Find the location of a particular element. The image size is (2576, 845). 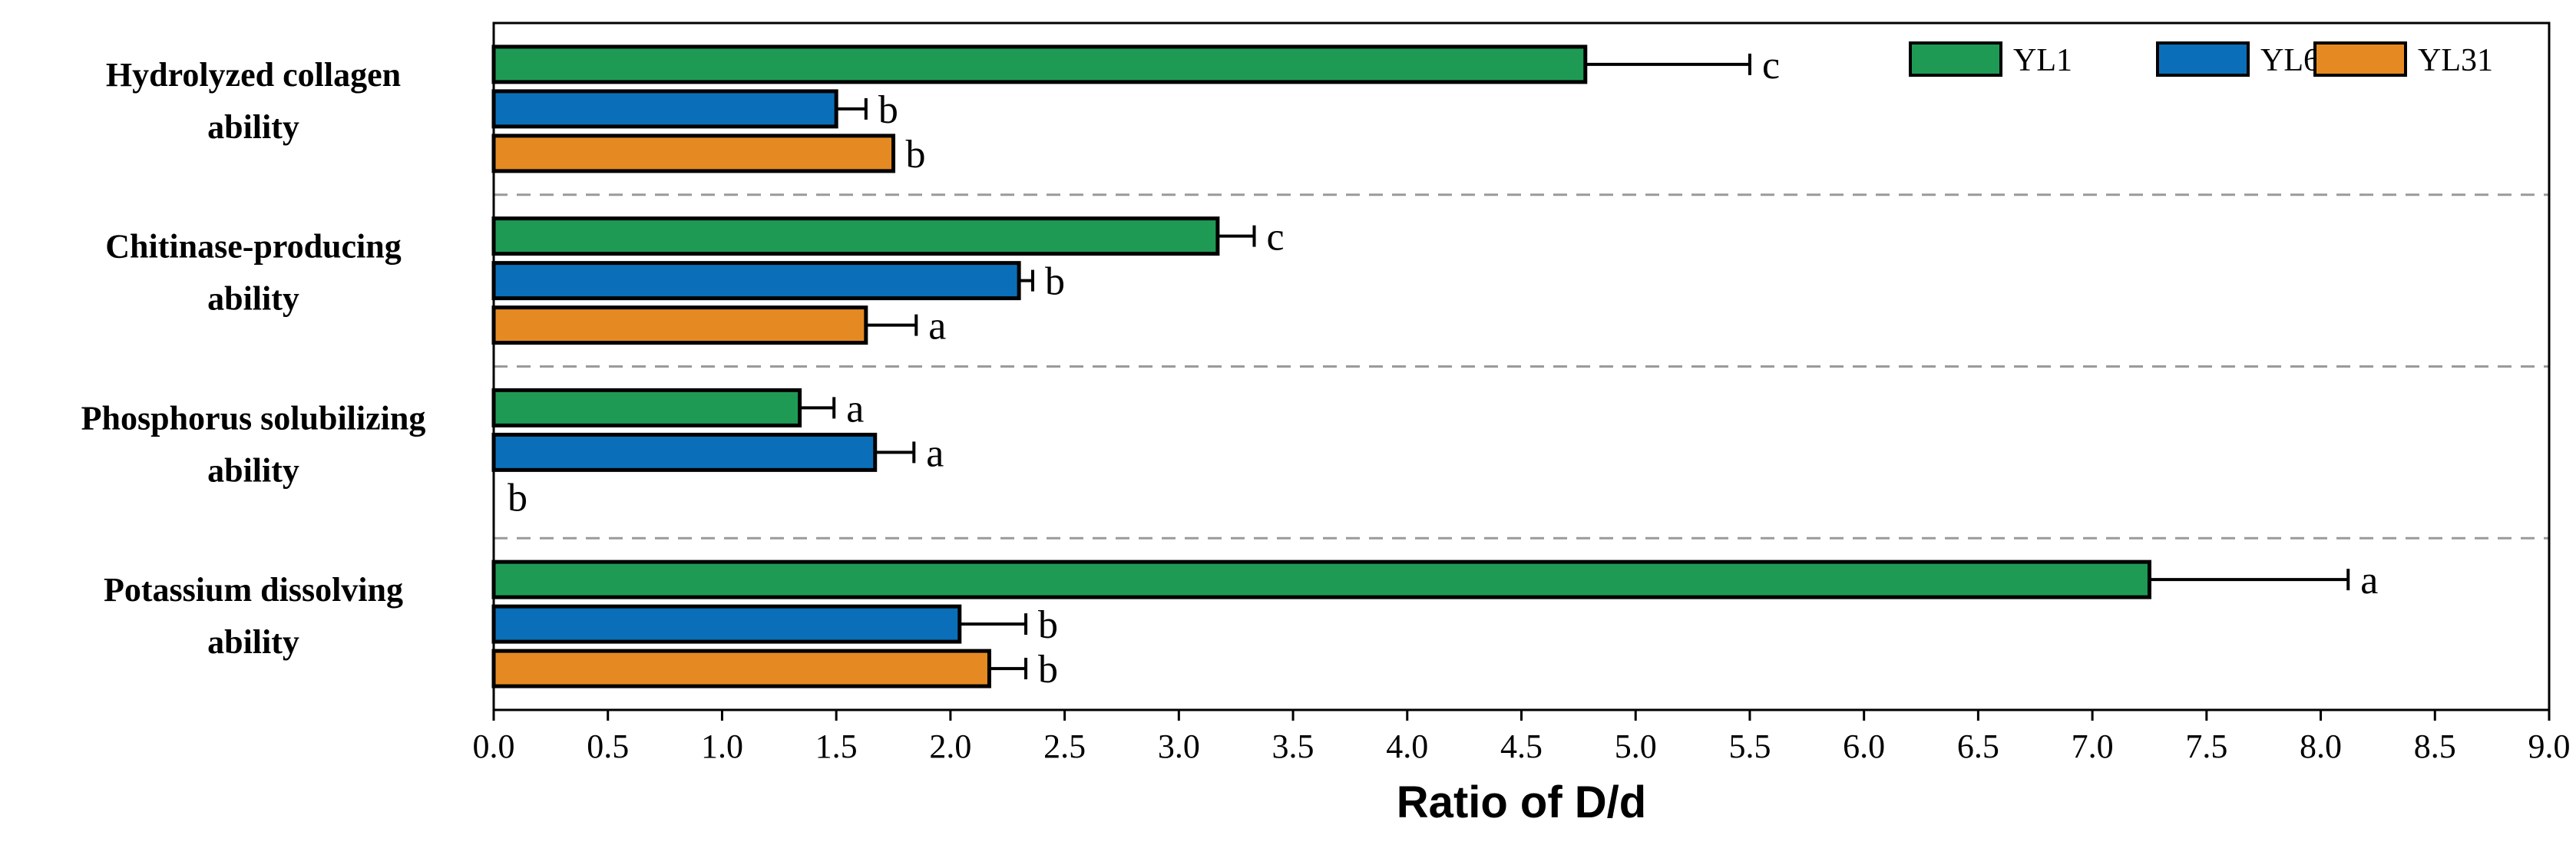

legend: YL1 YL6 YL31 is located at coordinates (2201, 59).